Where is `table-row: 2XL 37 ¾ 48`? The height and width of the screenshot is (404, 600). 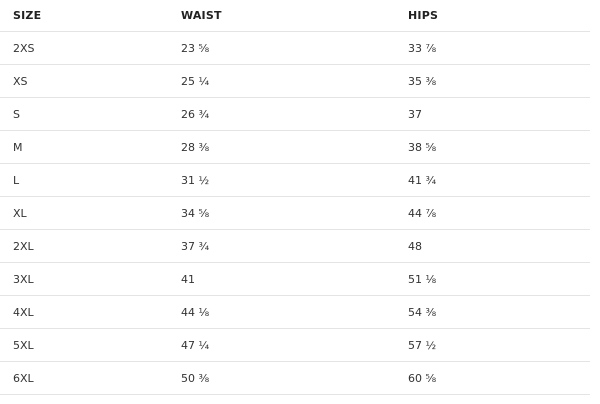
table-row: 2XL 37 ¾ 48 is located at coordinates (295, 246).